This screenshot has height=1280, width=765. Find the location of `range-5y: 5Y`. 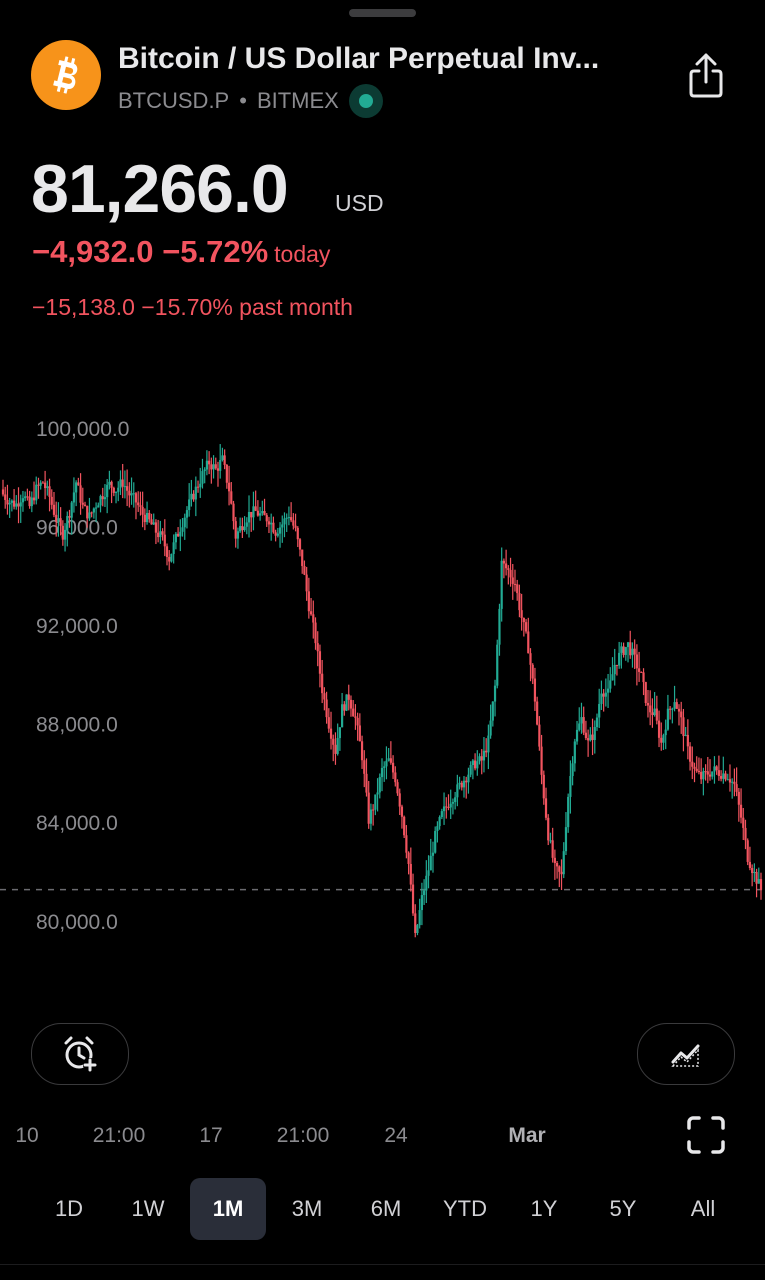

range-5y: 5Y is located at coordinates (623, 1208).